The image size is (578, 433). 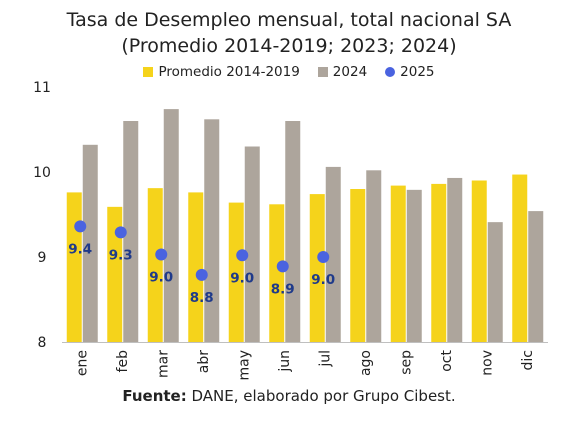 I want to click on x-tick-label: feb, so click(x=123, y=361).